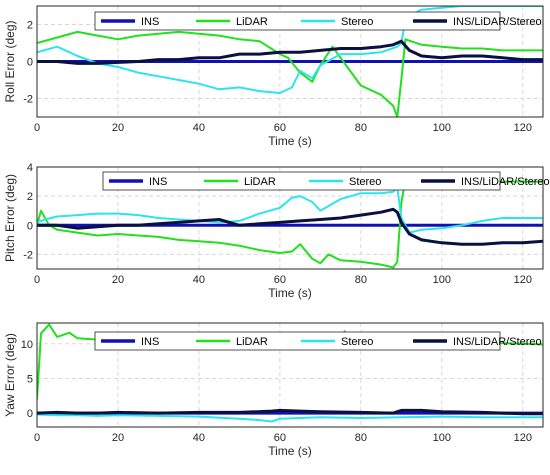  What do you see at coordinates (118, 438) in the screenshot?
I see `panel-3-x-tick-label: 20` at bounding box center [118, 438].